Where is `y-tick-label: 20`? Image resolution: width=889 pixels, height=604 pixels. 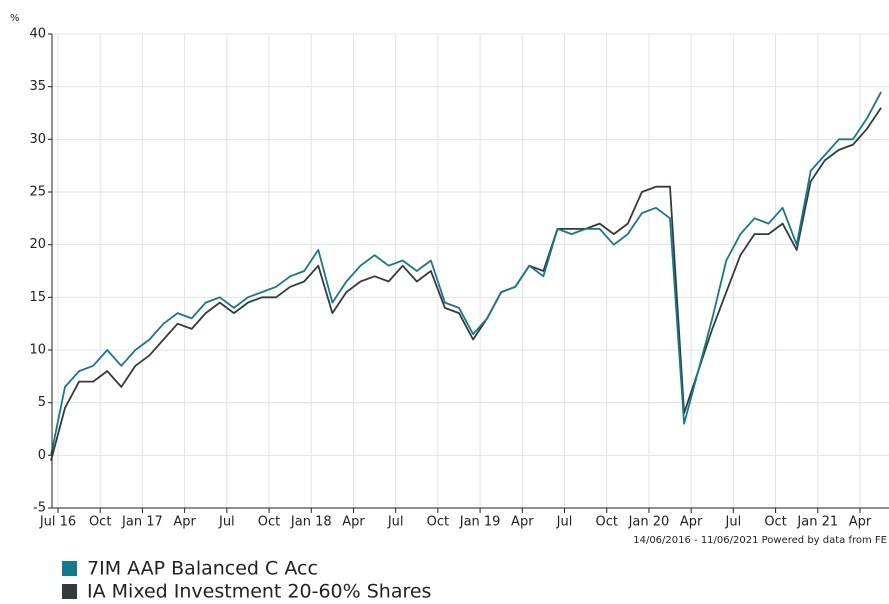 y-tick-label: 20 is located at coordinates (37, 244).